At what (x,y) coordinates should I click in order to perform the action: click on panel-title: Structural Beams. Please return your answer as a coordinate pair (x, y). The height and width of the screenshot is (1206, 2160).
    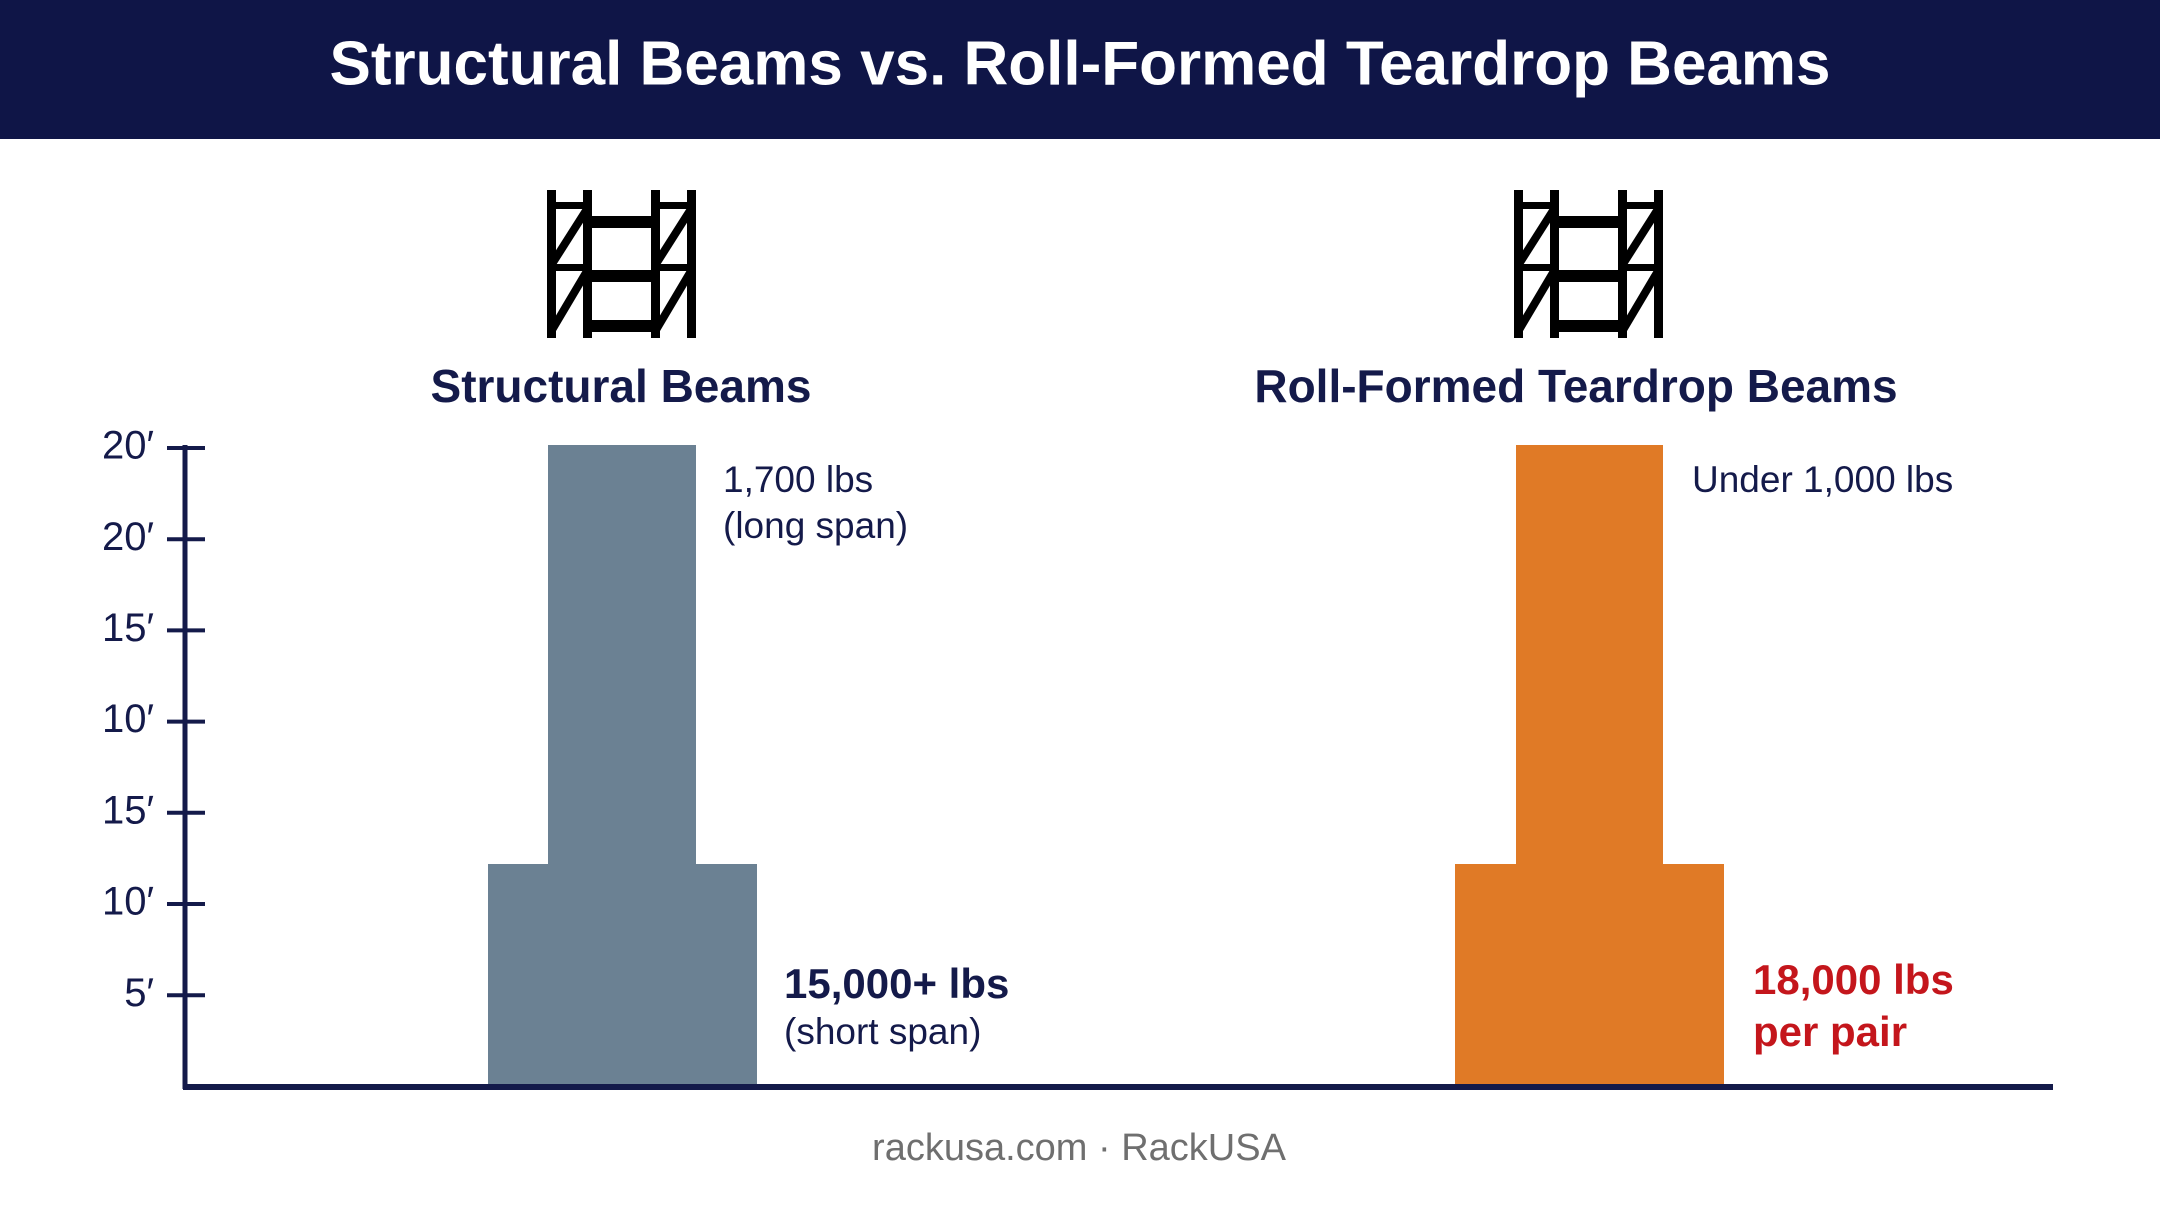
    Looking at the image, I should click on (621, 386).